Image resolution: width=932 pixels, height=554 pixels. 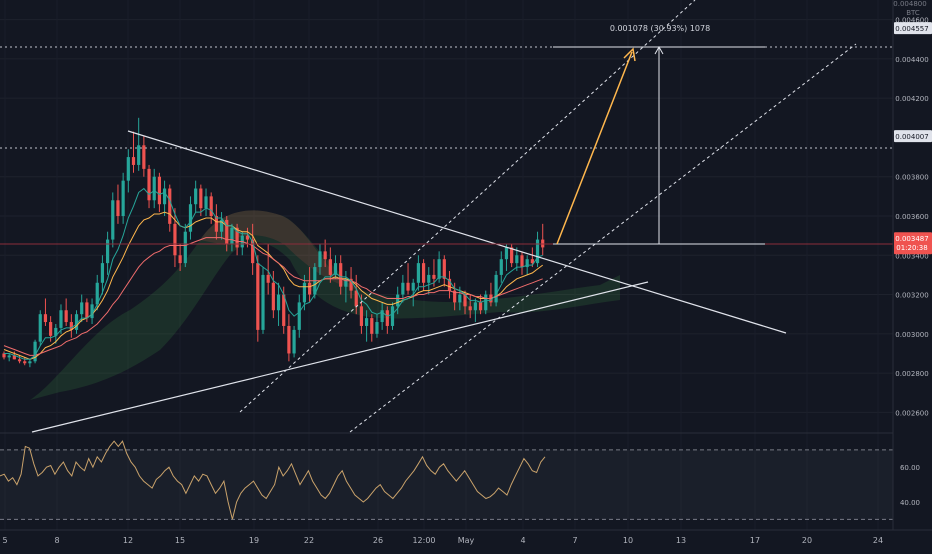 I want to click on time-tick-label: 13, so click(x=681, y=540).